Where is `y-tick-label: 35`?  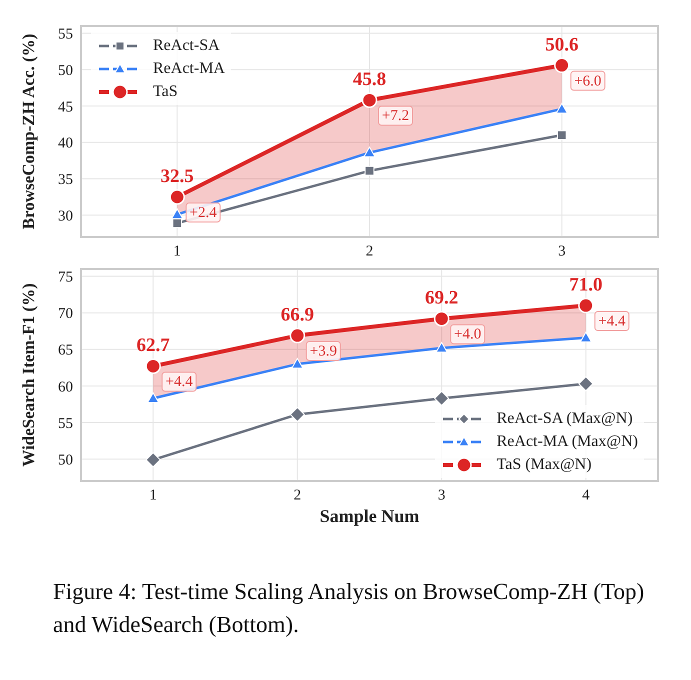
y-tick-label: 35 is located at coordinates (65, 180).